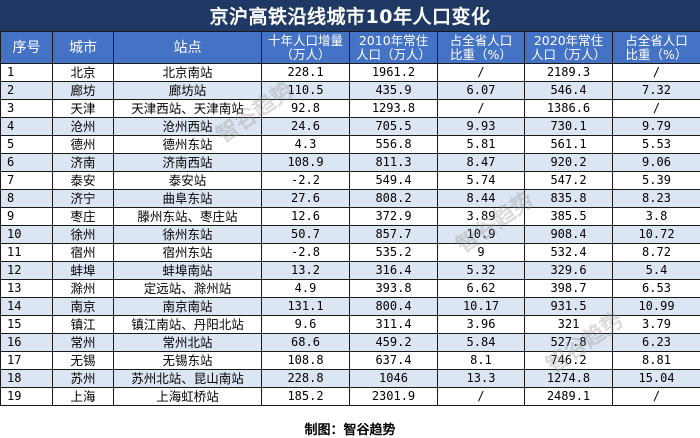 Image resolution: width=700 pixels, height=438 pixels. What do you see at coordinates (393, 252) in the screenshot?
I see `cell-pop2010: 535.2` at bounding box center [393, 252].